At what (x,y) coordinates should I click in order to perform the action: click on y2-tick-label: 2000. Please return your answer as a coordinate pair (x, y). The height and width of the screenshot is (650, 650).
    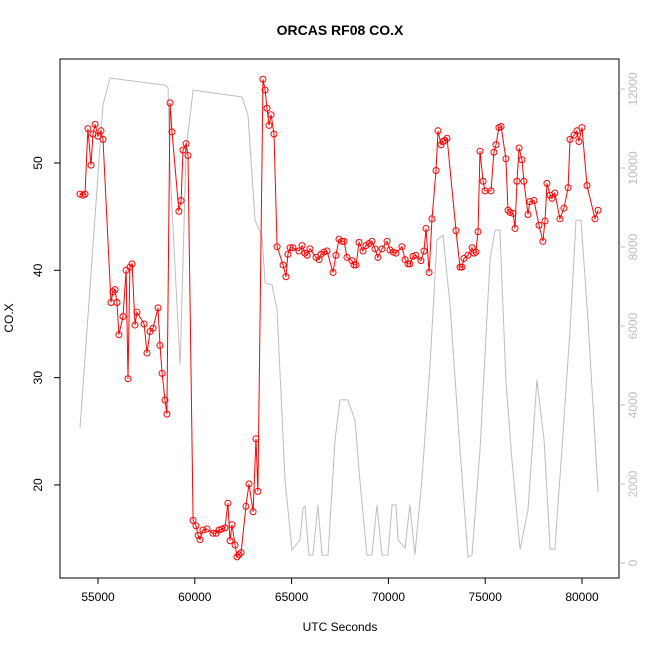
    Looking at the image, I should click on (633, 483).